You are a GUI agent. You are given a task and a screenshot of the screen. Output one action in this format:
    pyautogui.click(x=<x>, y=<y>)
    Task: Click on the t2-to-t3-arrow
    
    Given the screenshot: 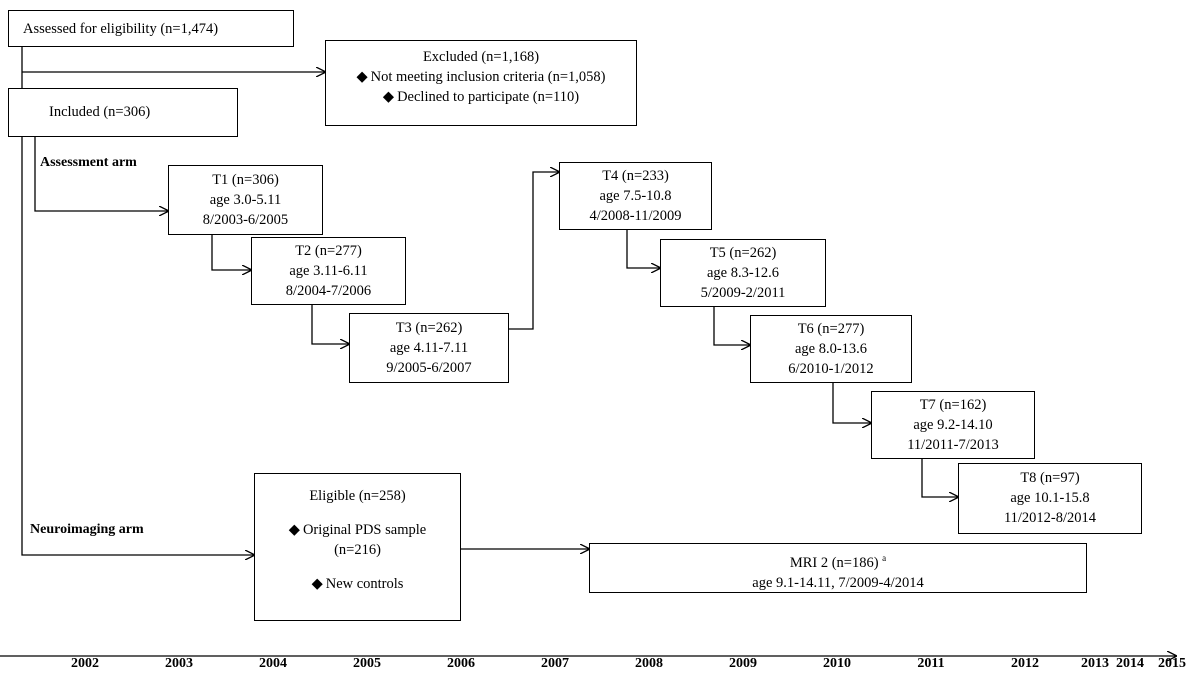 What is the action you would take?
    pyautogui.click(x=330, y=324)
    